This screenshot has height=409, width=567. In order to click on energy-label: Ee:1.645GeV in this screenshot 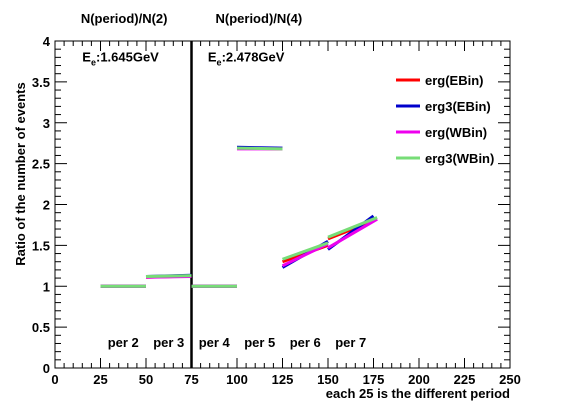, I will do `click(120, 58)`.